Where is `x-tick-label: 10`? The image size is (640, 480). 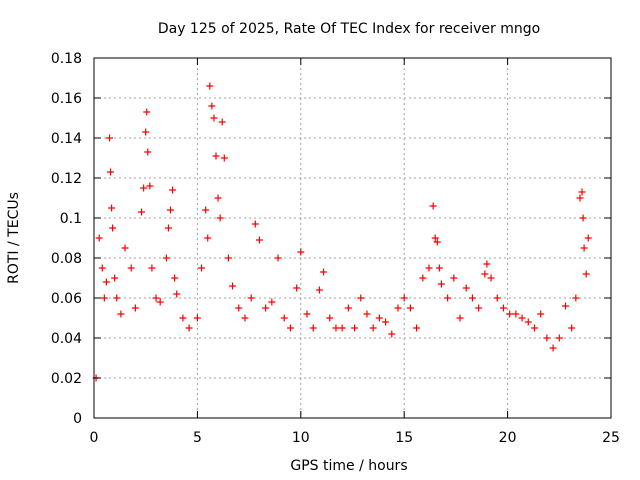 x-tick-label: 10 is located at coordinates (301, 438).